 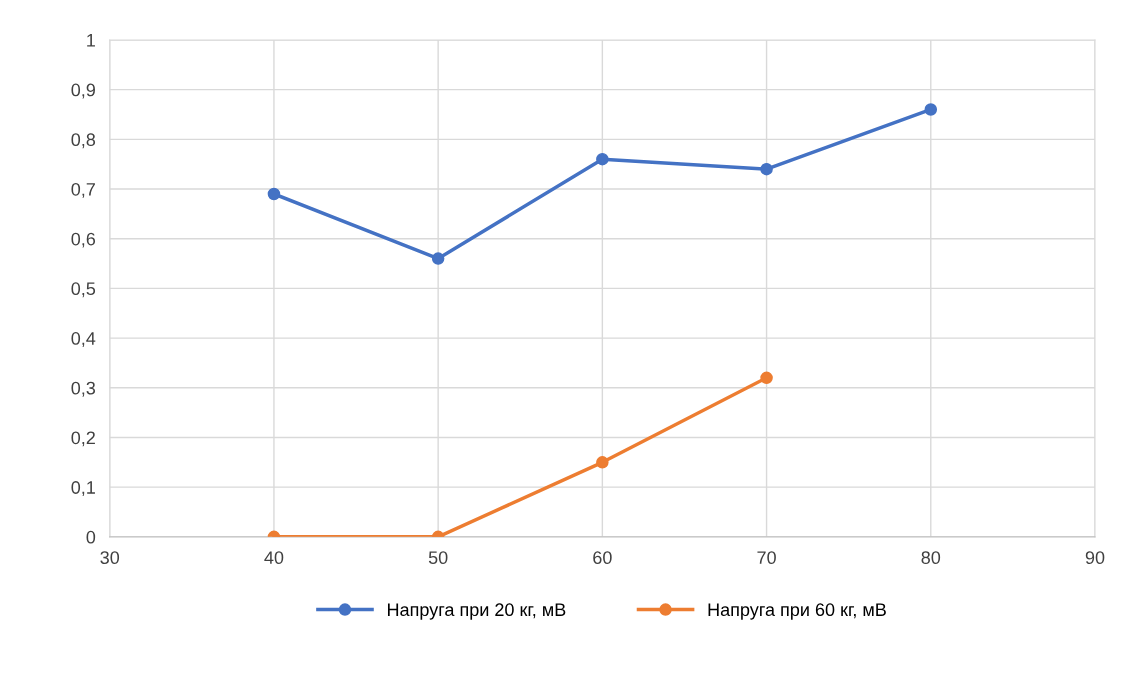 What do you see at coordinates (83, 240) in the screenshot?
I see `y-tick-label: 0,6` at bounding box center [83, 240].